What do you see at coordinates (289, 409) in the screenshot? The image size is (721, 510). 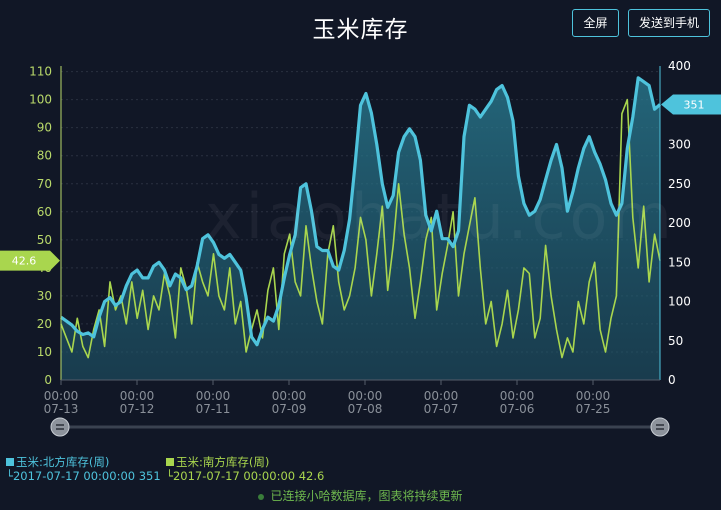 I see `x-tick-label-date: 07-09` at bounding box center [289, 409].